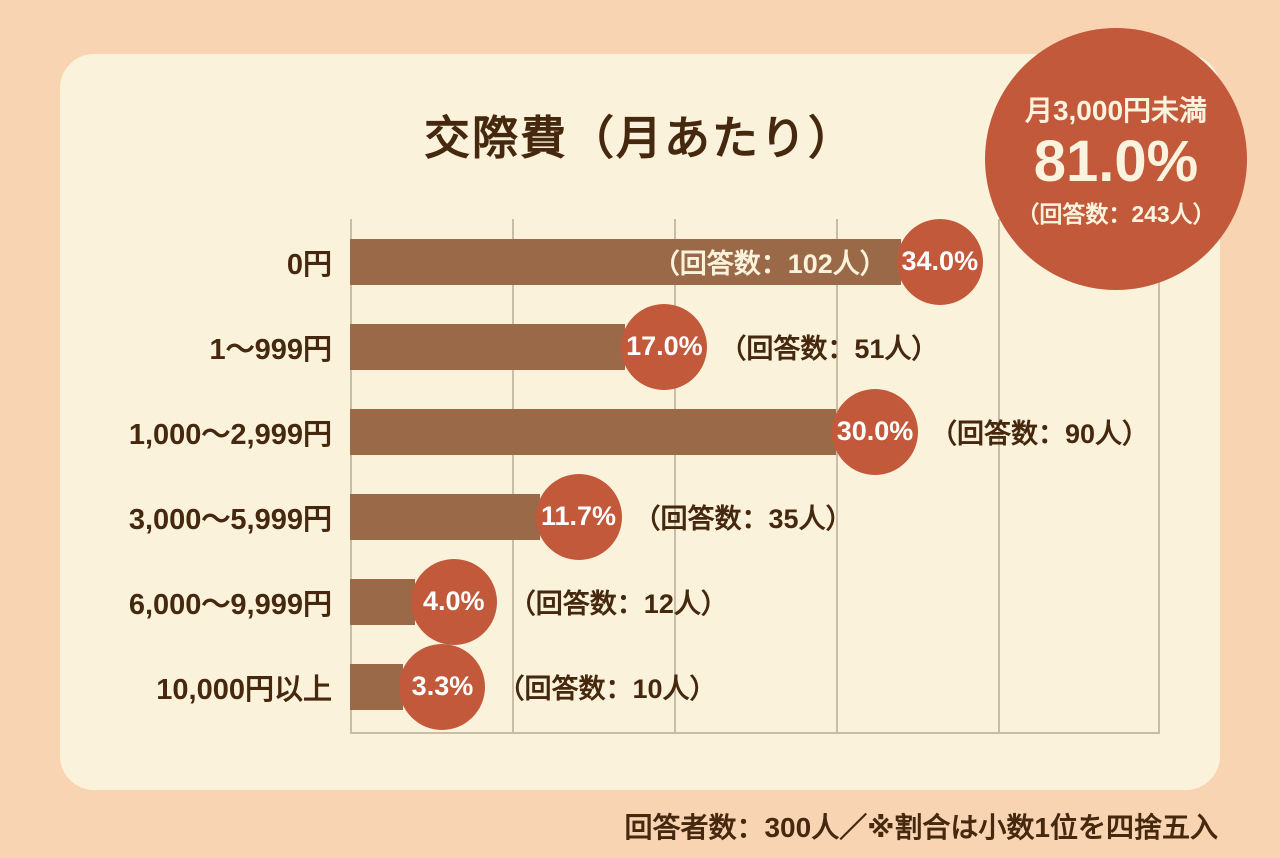 The image size is (1280, 858). Describe the element at coordinates (1040, 434) in the screenshot. I see `response-count: （回答数：90人）` at that location.